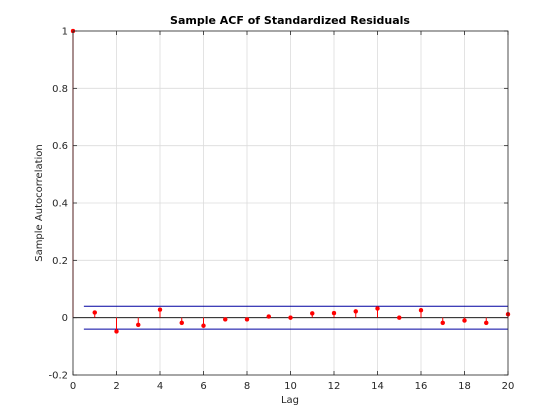 The height and width of the screenshot is (420, 560). I want to click on x-axis-label: Lag, so click(290, 400).